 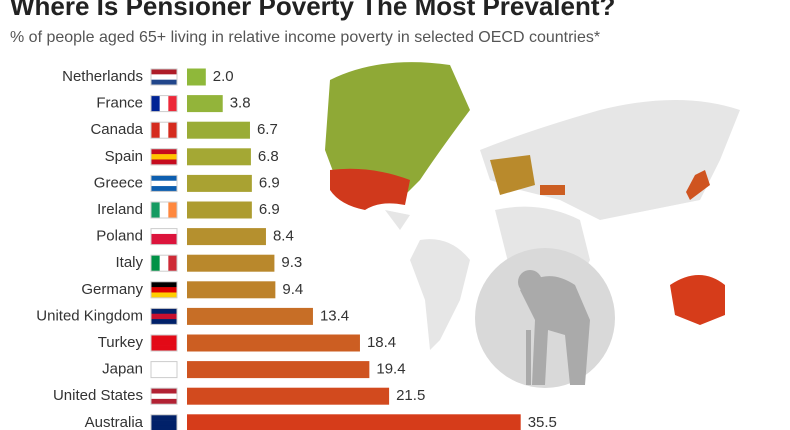 I want to click on category-label: France, so click(x=119, y=103).